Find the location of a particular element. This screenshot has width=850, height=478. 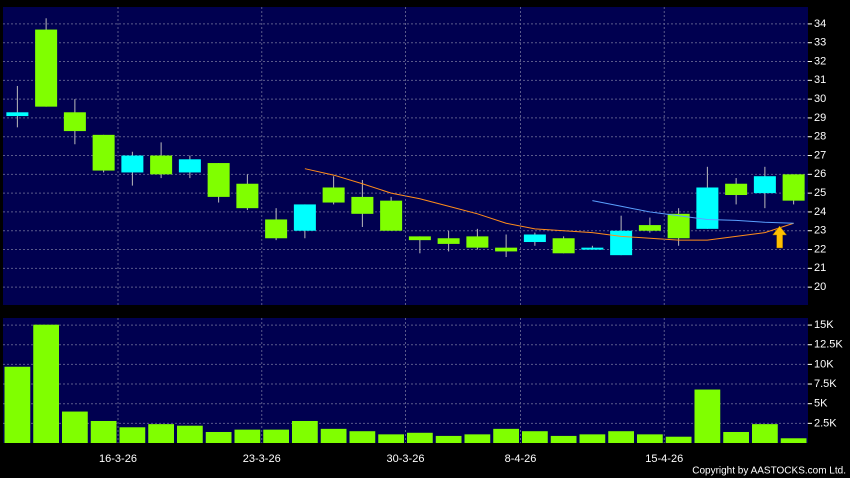

x-tick-label: 8-4-26 is located at coordinates (521, 459).